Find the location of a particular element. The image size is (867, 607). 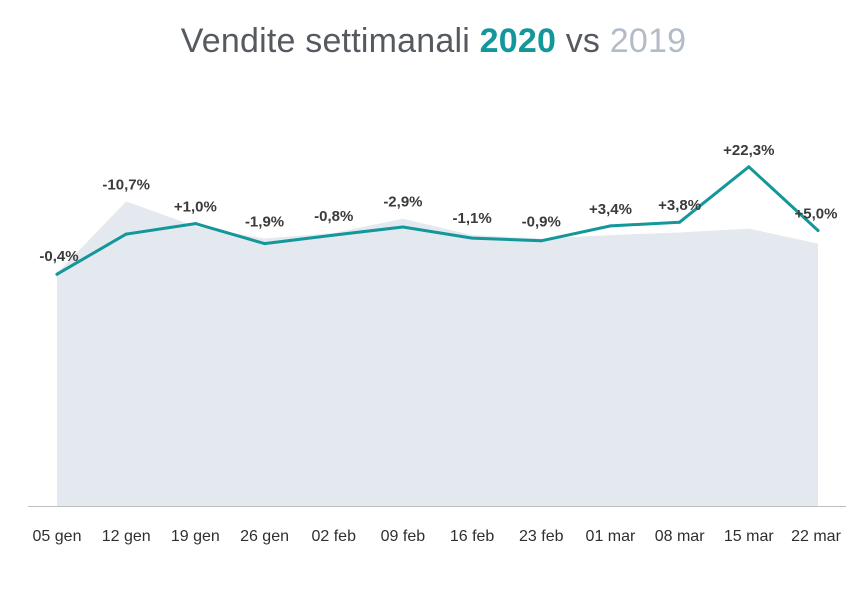

x-tick-7: 23 feb is located at coordinates (541, 536).